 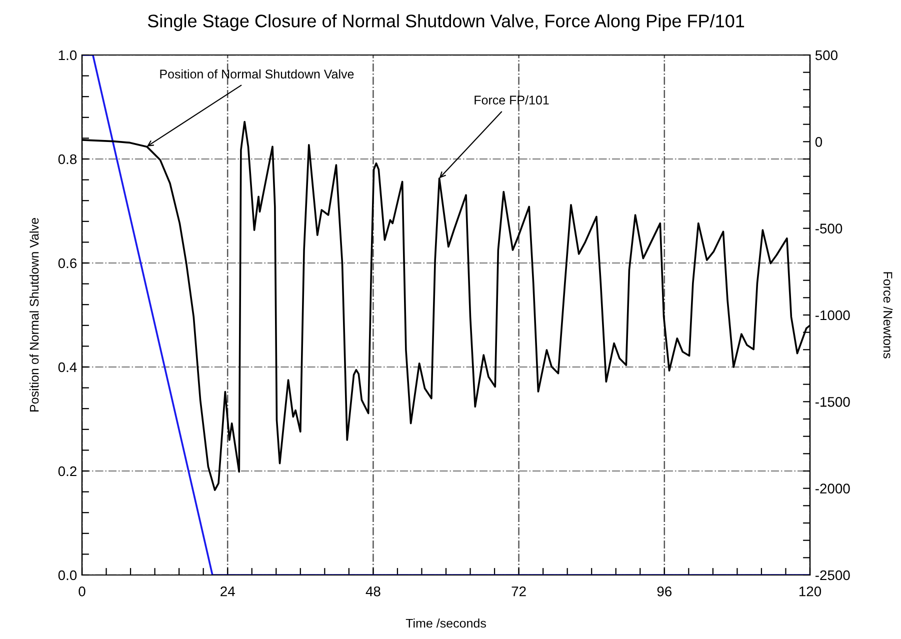 What do you see at coordinates (67, 55) in the screenshot?
I see `y-tick-label: 1.0` at bounding box center [67, 55].